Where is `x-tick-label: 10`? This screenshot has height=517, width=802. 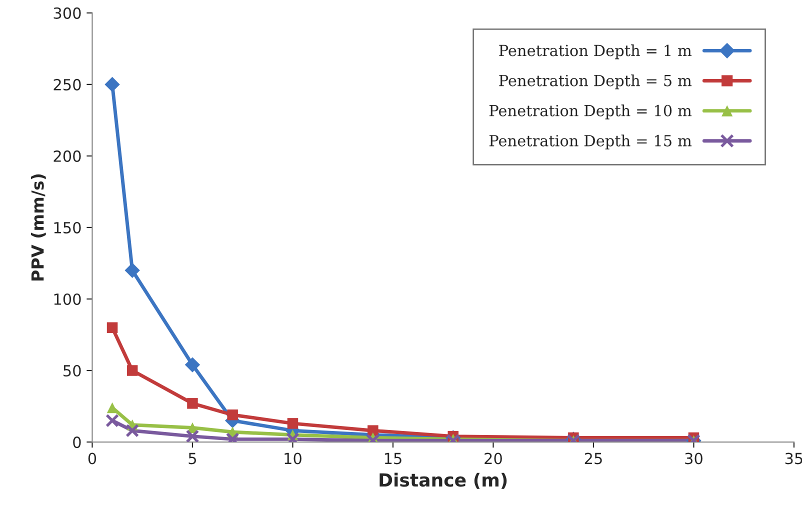
x-tick-label: 10 is located at coordinates (293, 458).